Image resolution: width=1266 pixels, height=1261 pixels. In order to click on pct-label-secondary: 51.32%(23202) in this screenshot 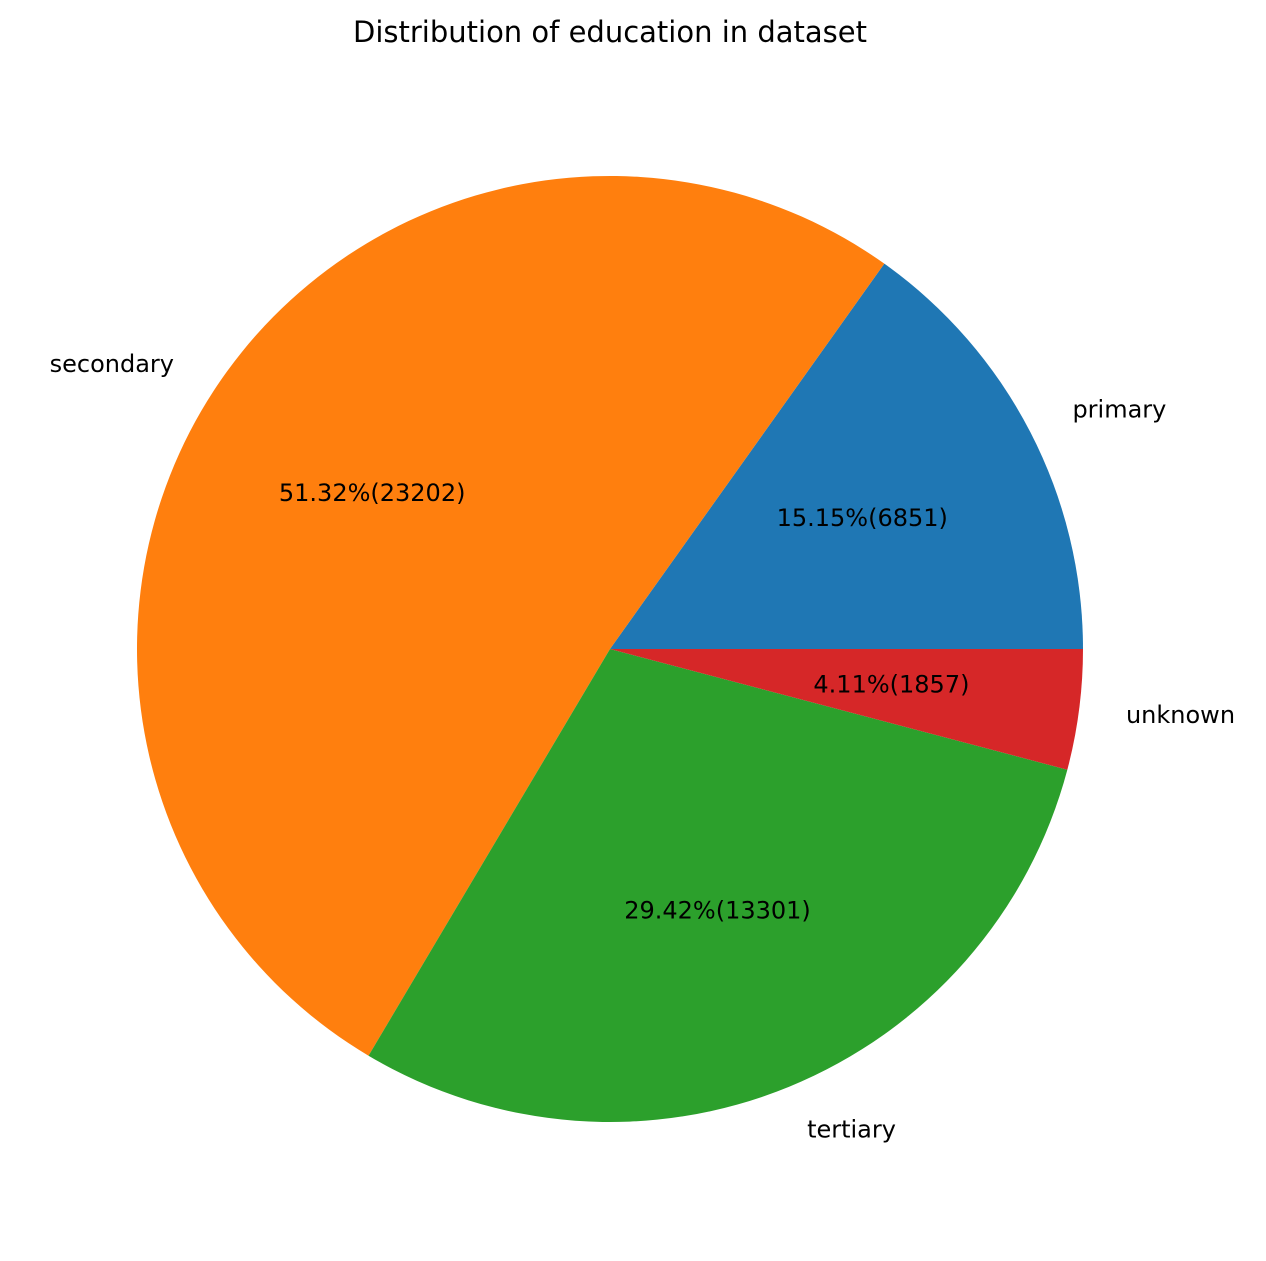, I will do `click(372, 493)`.